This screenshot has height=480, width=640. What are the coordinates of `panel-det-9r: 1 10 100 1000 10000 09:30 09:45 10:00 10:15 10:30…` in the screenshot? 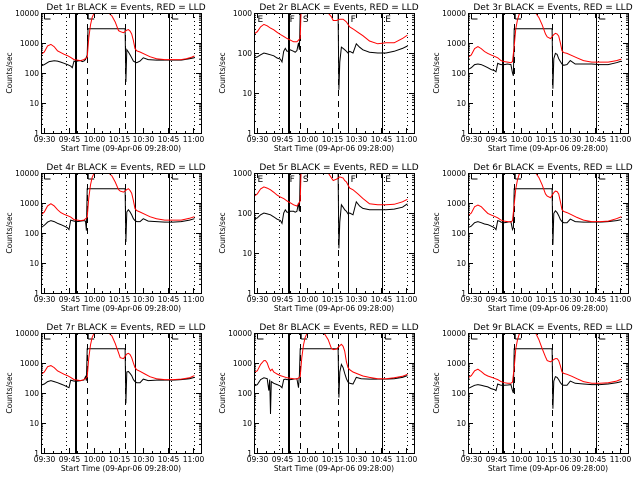 It's located at (533, 400).